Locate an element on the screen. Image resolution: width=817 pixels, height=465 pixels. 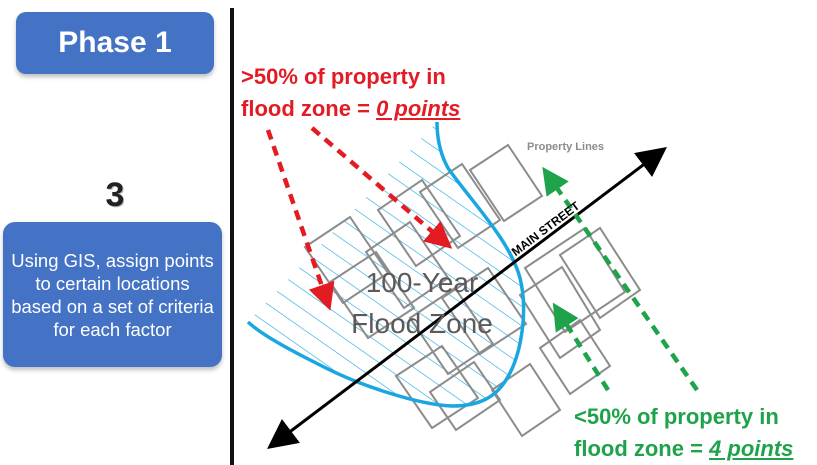
green-annotation-prefix: flood zone = is located at coordinates (642, 448).